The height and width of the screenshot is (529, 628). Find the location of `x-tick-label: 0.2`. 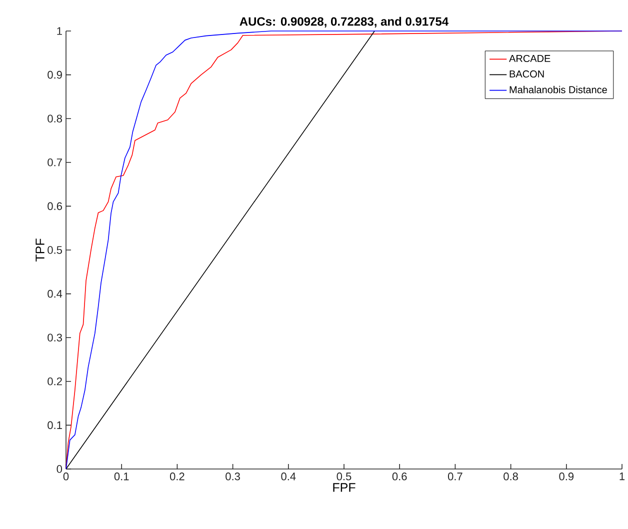

x-tick-label: 0.2 is located at coordinates (177, 476).